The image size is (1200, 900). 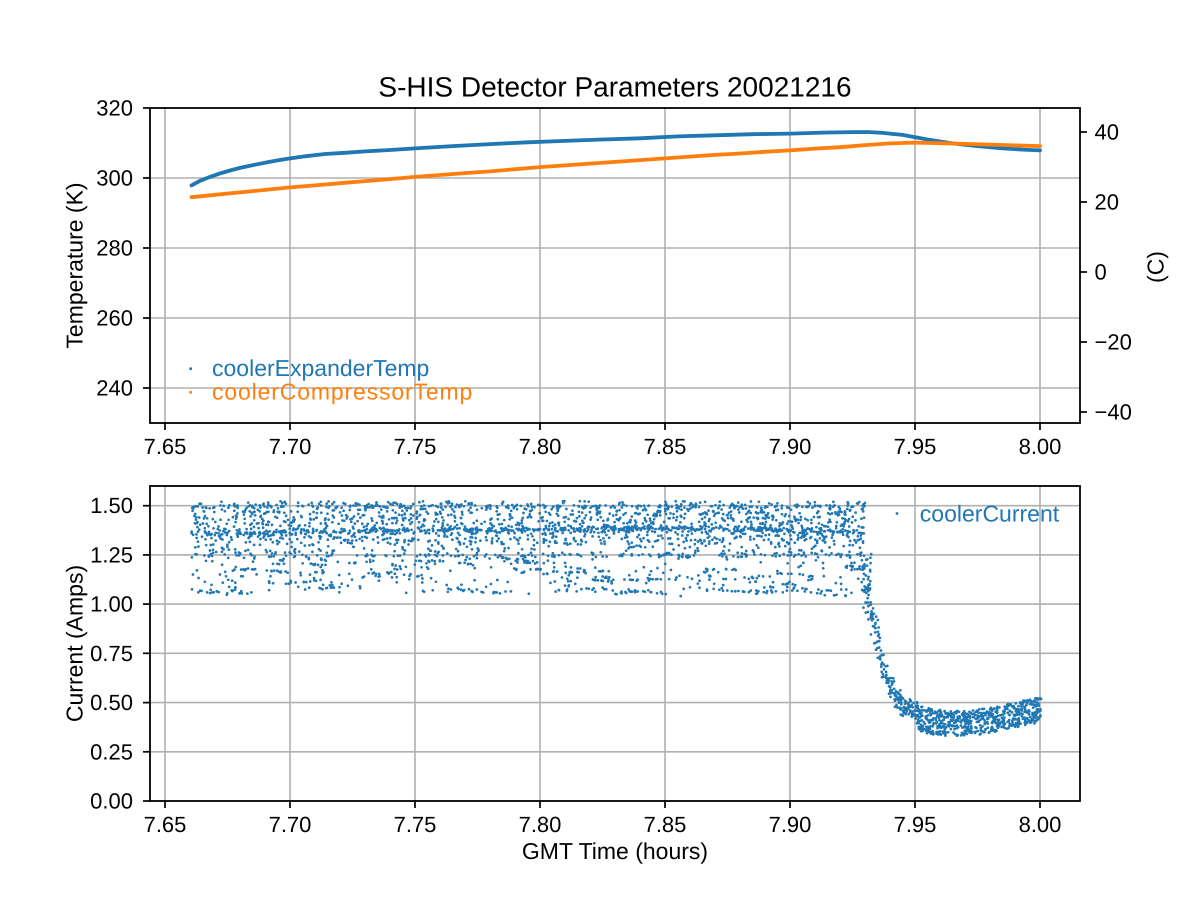 What do you see at coordinates (320, 368) in the screenshot?
I see `svg-text: coolerExpanderTemp` at bounding box center [320, 368].